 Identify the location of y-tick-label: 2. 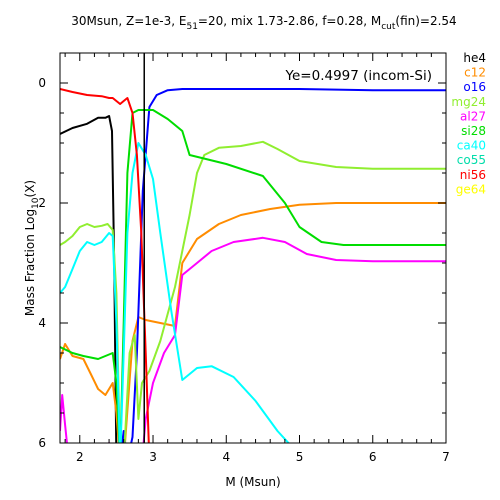
(42, 203).